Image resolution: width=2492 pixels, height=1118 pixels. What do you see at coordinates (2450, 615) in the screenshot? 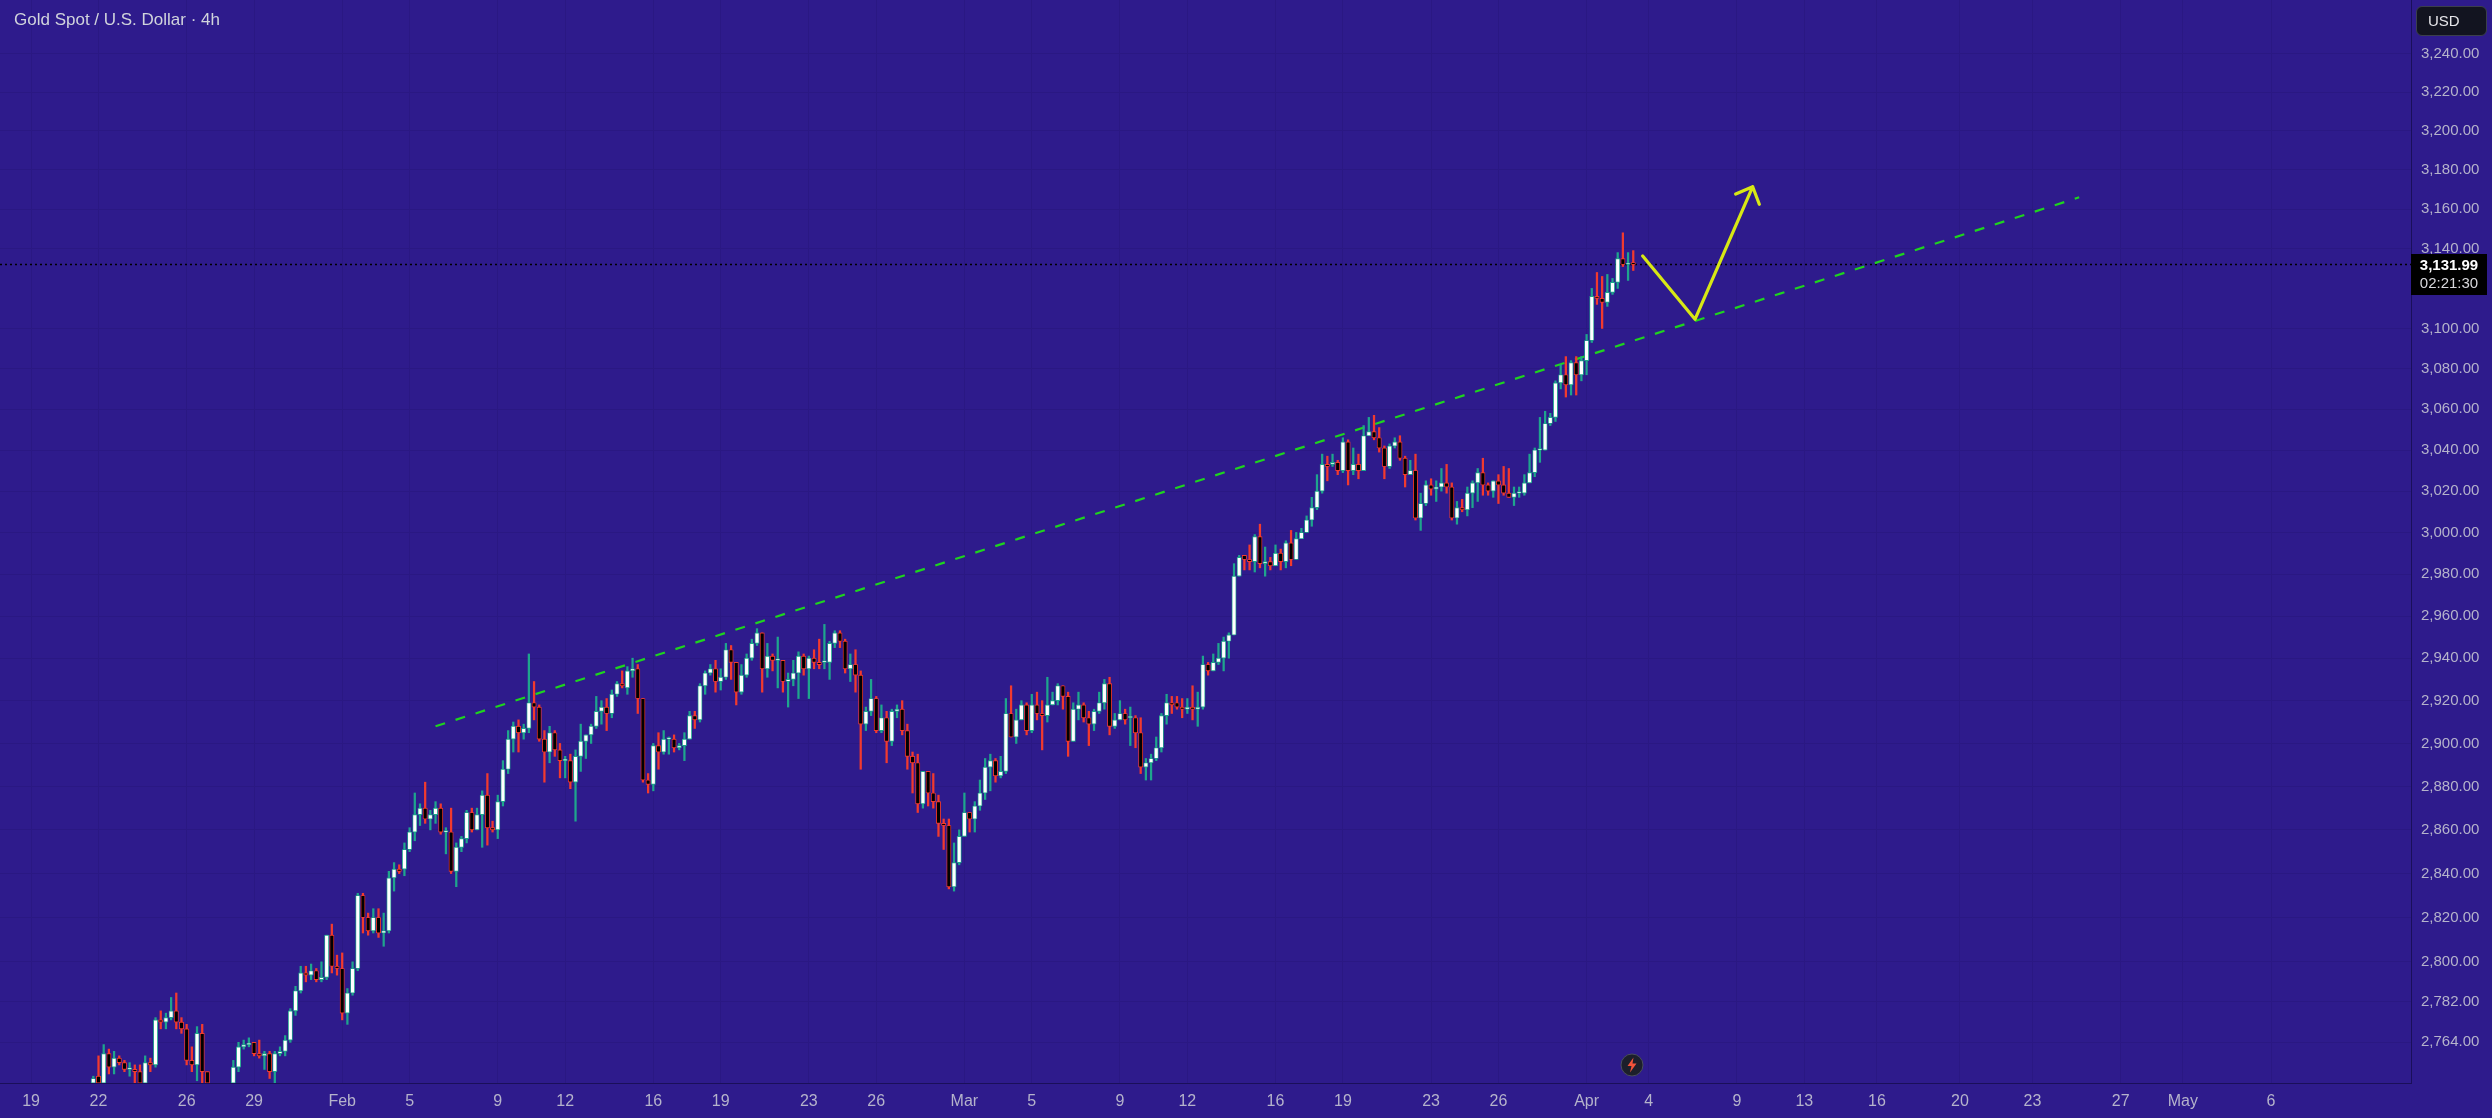
I see `y-tick-label: 2,960.00` at bounding box center [2450, 615].